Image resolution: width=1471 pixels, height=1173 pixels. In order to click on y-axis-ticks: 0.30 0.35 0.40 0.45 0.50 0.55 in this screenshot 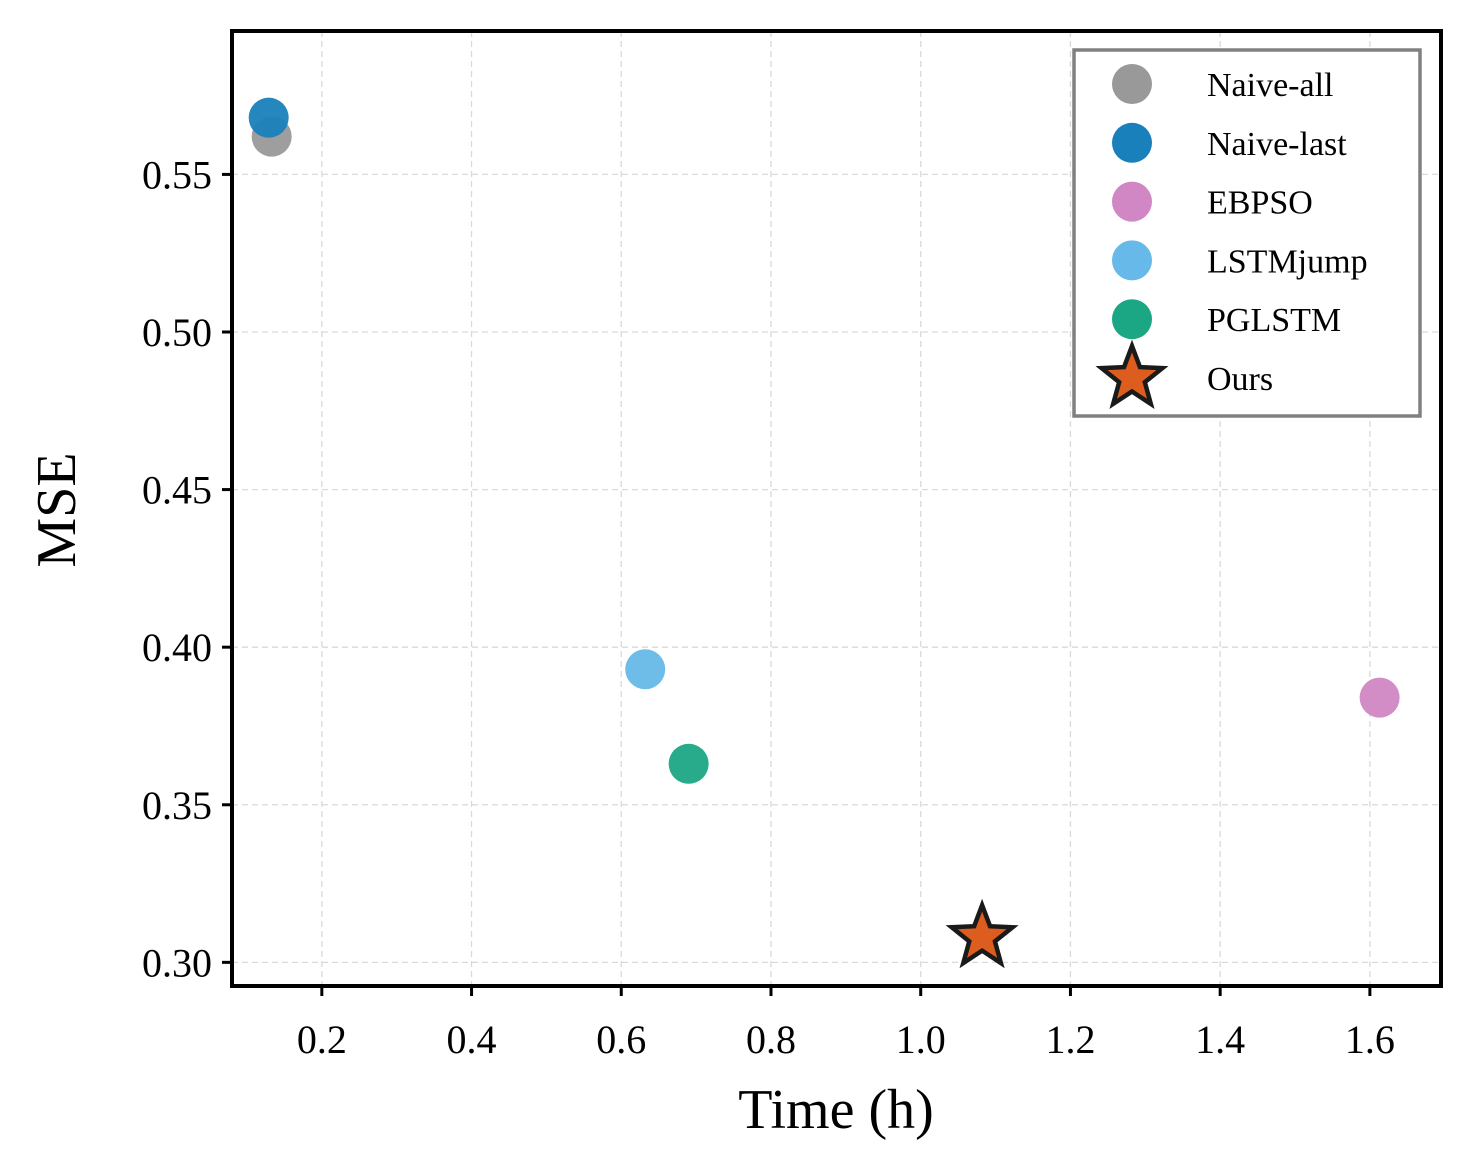, I will do `click(187, 568)`.